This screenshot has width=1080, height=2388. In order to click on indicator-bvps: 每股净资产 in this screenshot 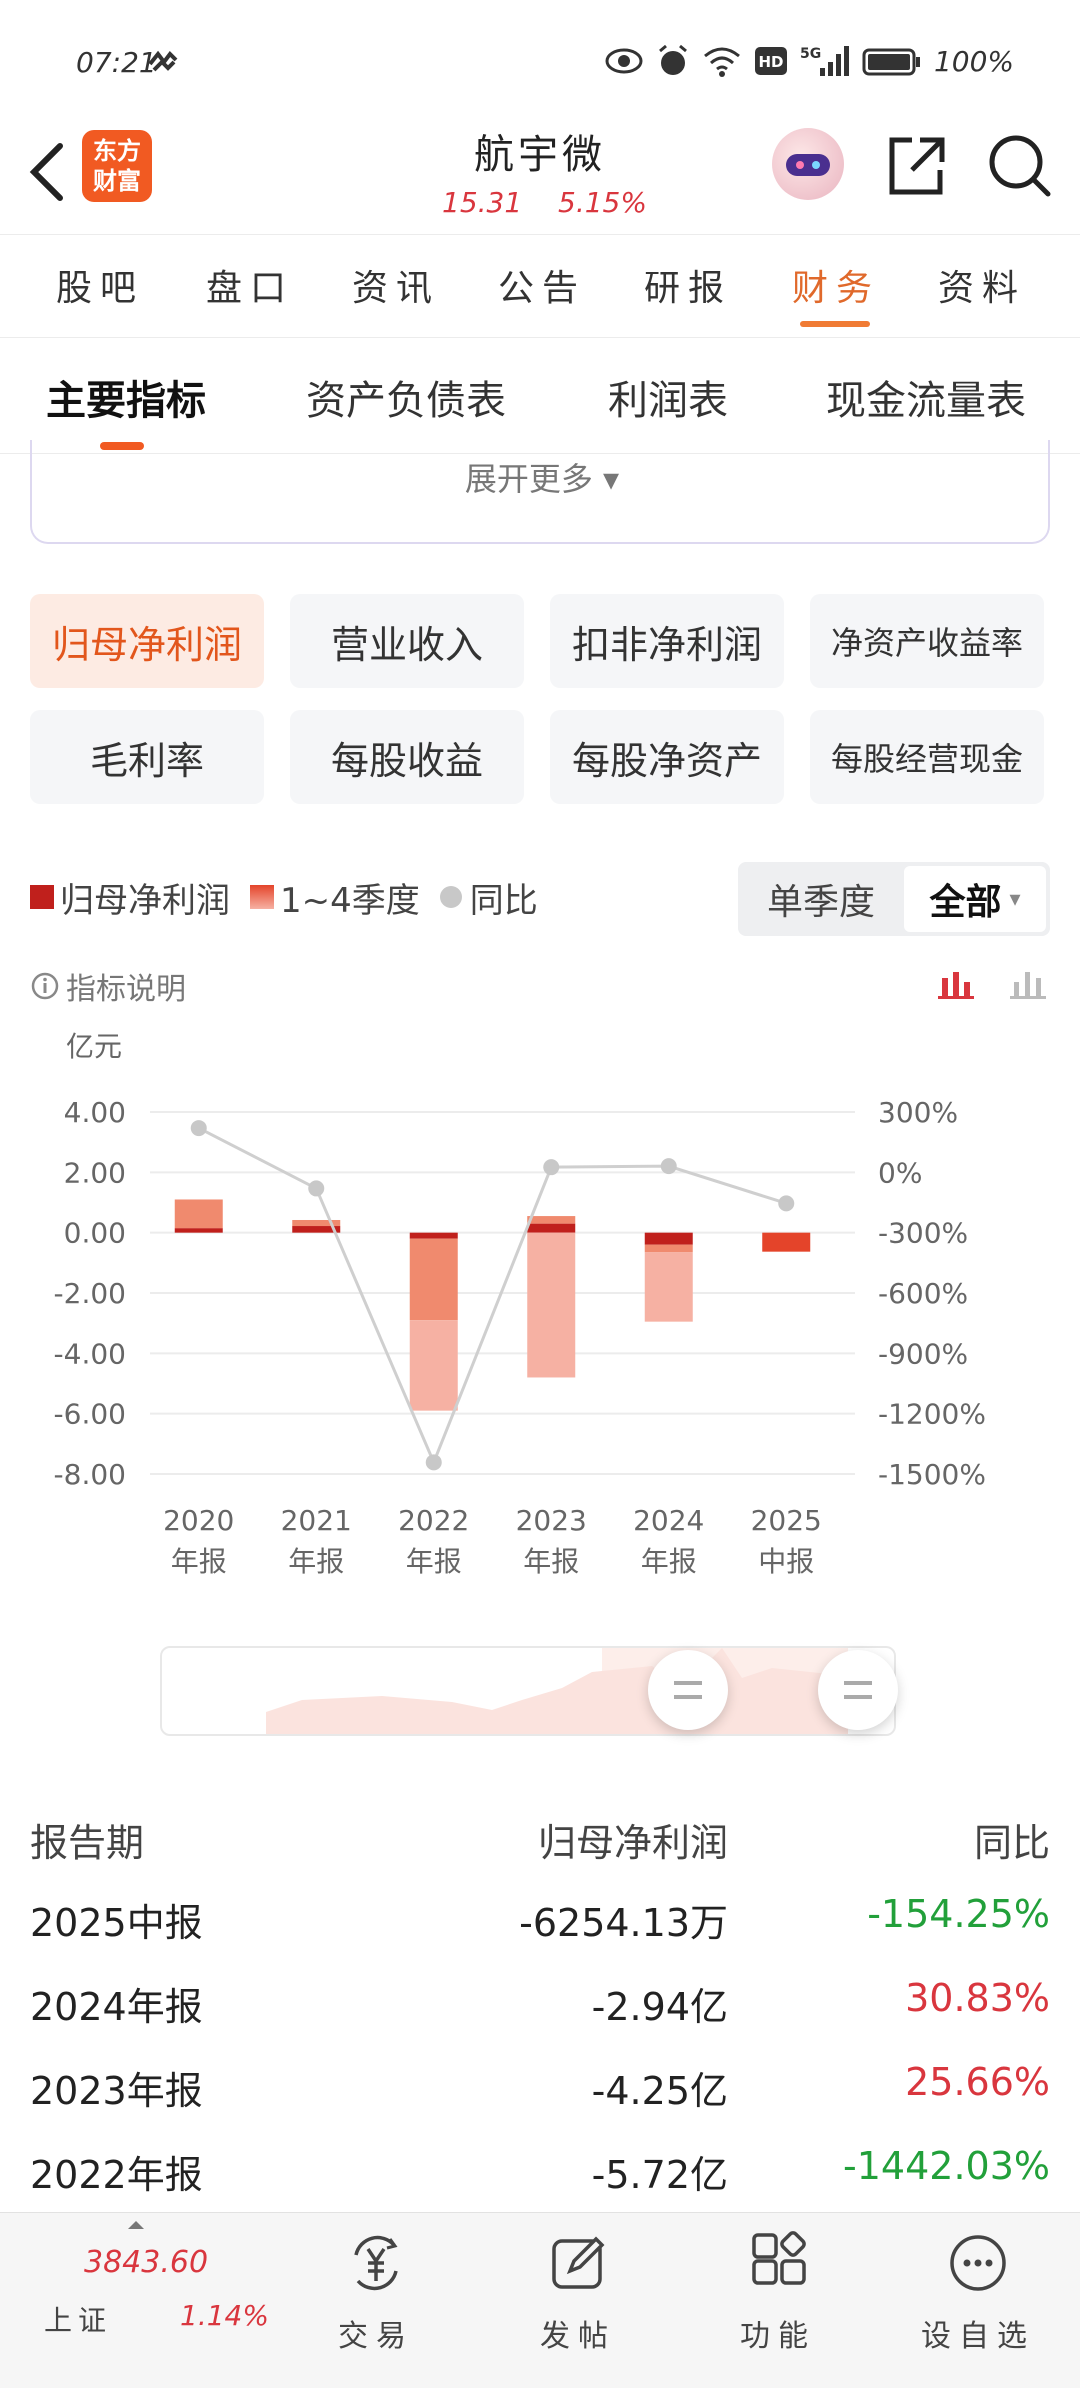, I will do `click(667, 757)`.